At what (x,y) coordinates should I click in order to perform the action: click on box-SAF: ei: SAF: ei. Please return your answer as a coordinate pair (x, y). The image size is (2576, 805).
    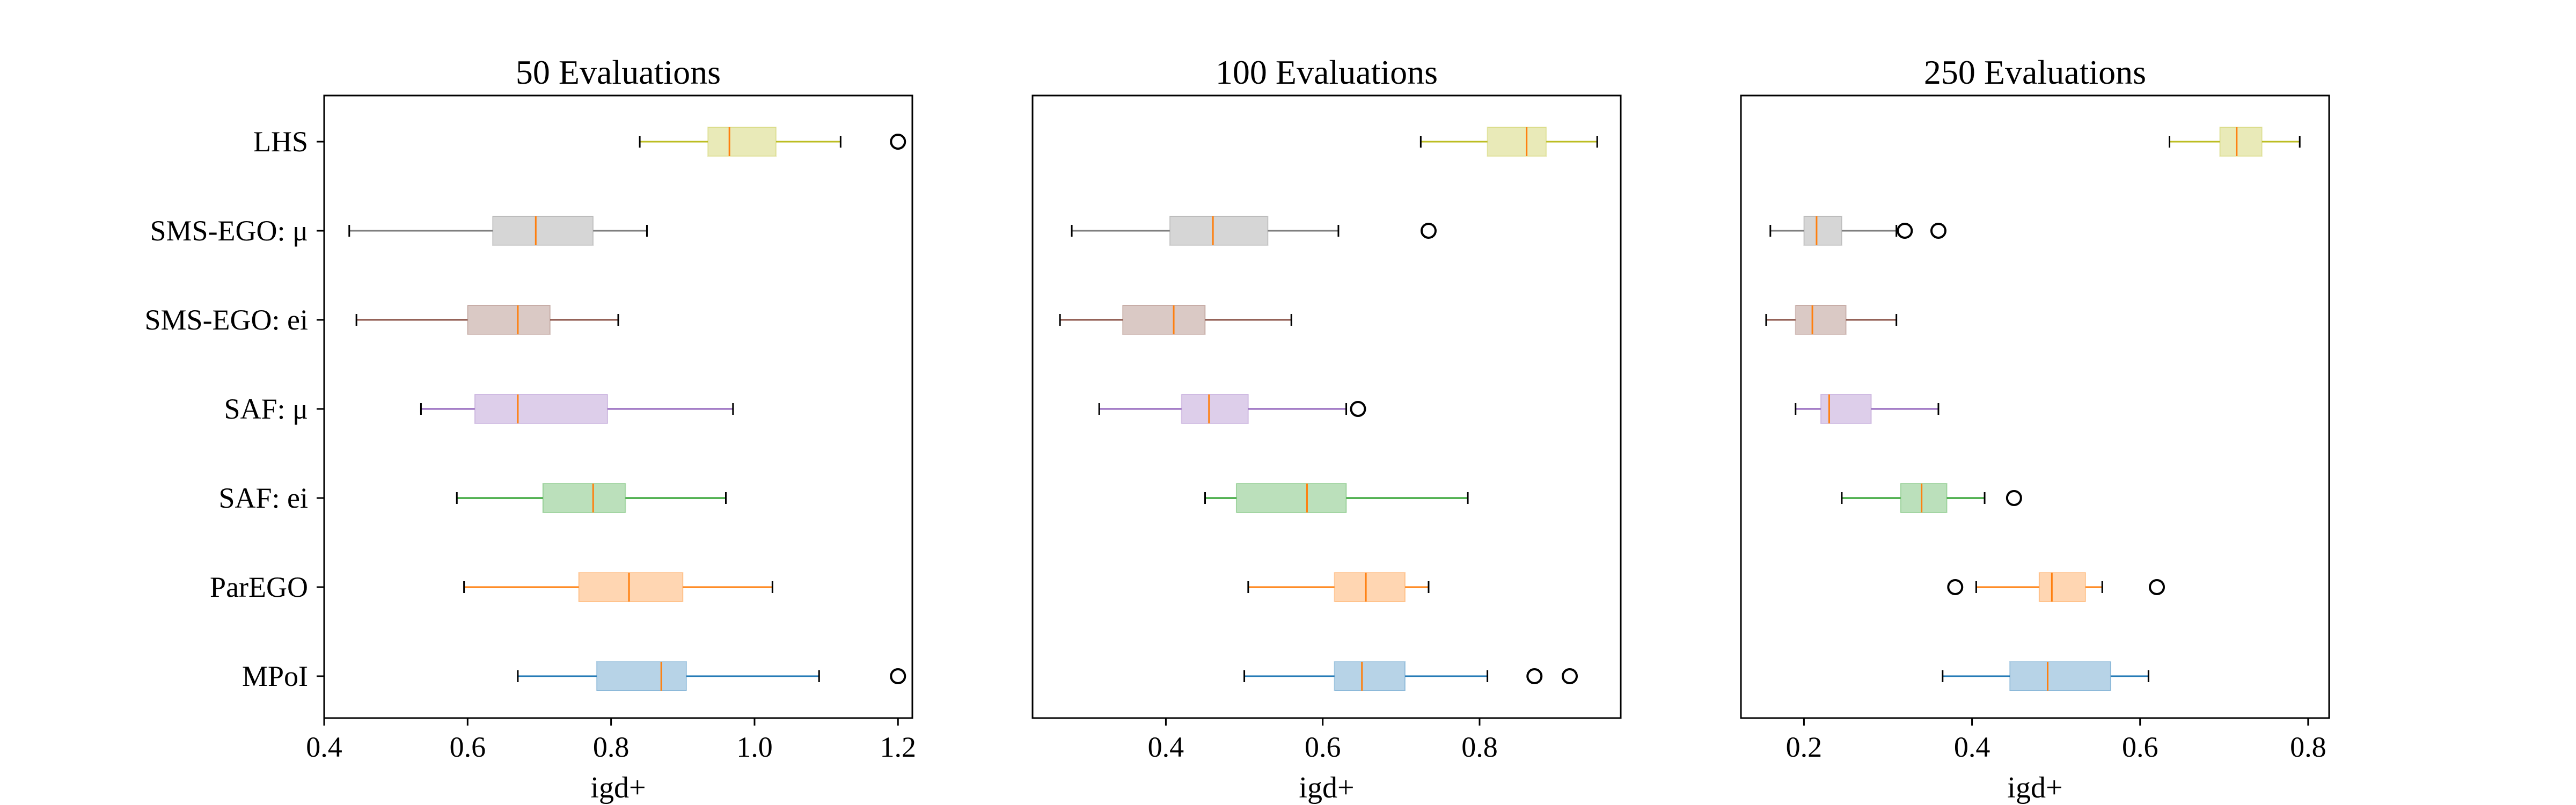
    Looking at the image, I should click on (472, 498).